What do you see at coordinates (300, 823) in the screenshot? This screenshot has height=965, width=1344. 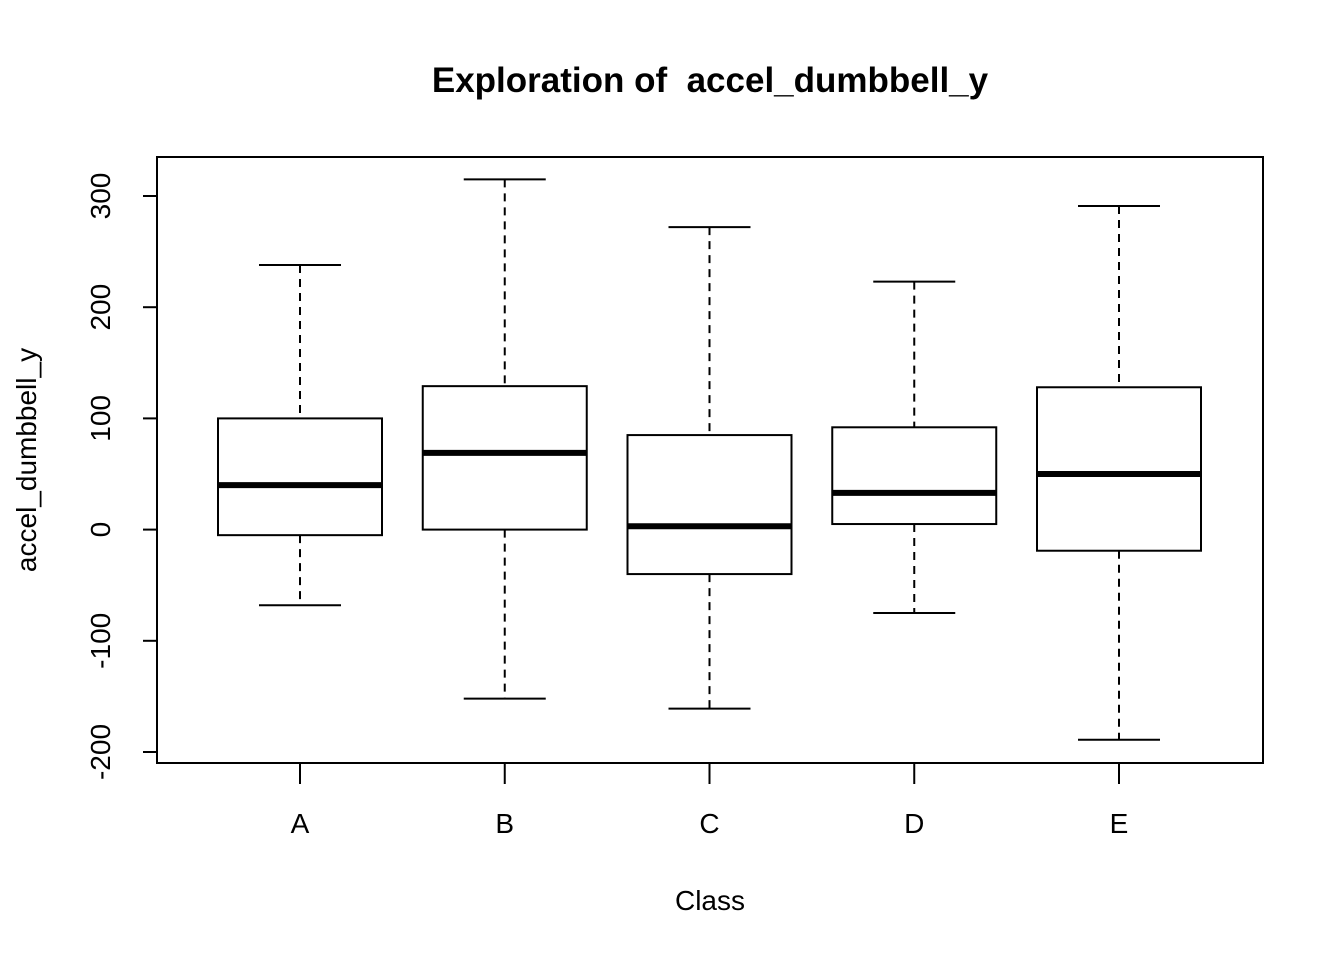 I see `x-tick-label: A` at bounding box center [300, 823].